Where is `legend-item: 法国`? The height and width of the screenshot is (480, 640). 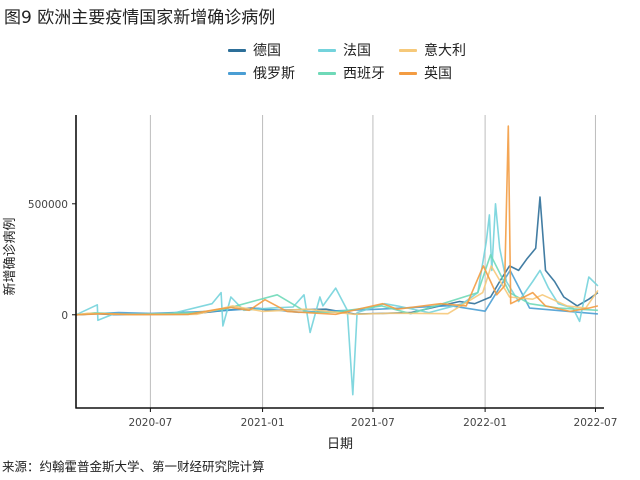
legend-item: 法国 is located at coordinates (344, 50).